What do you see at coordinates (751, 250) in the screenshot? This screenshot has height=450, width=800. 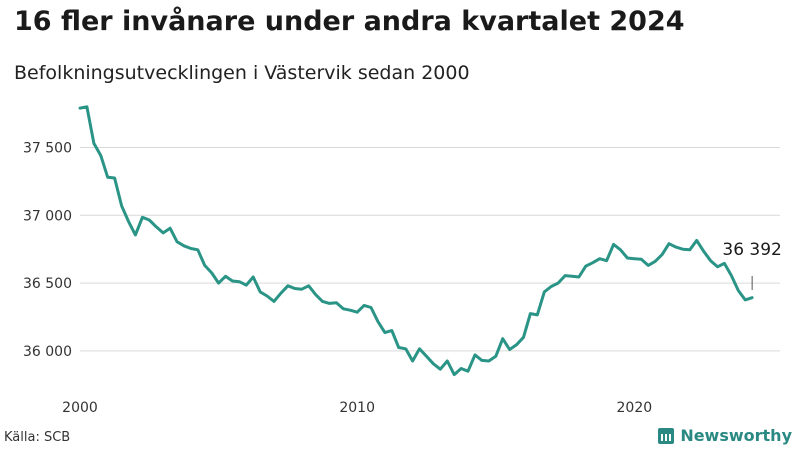 I see `annotation-label: 36 392` at bounding box center [751, 250].